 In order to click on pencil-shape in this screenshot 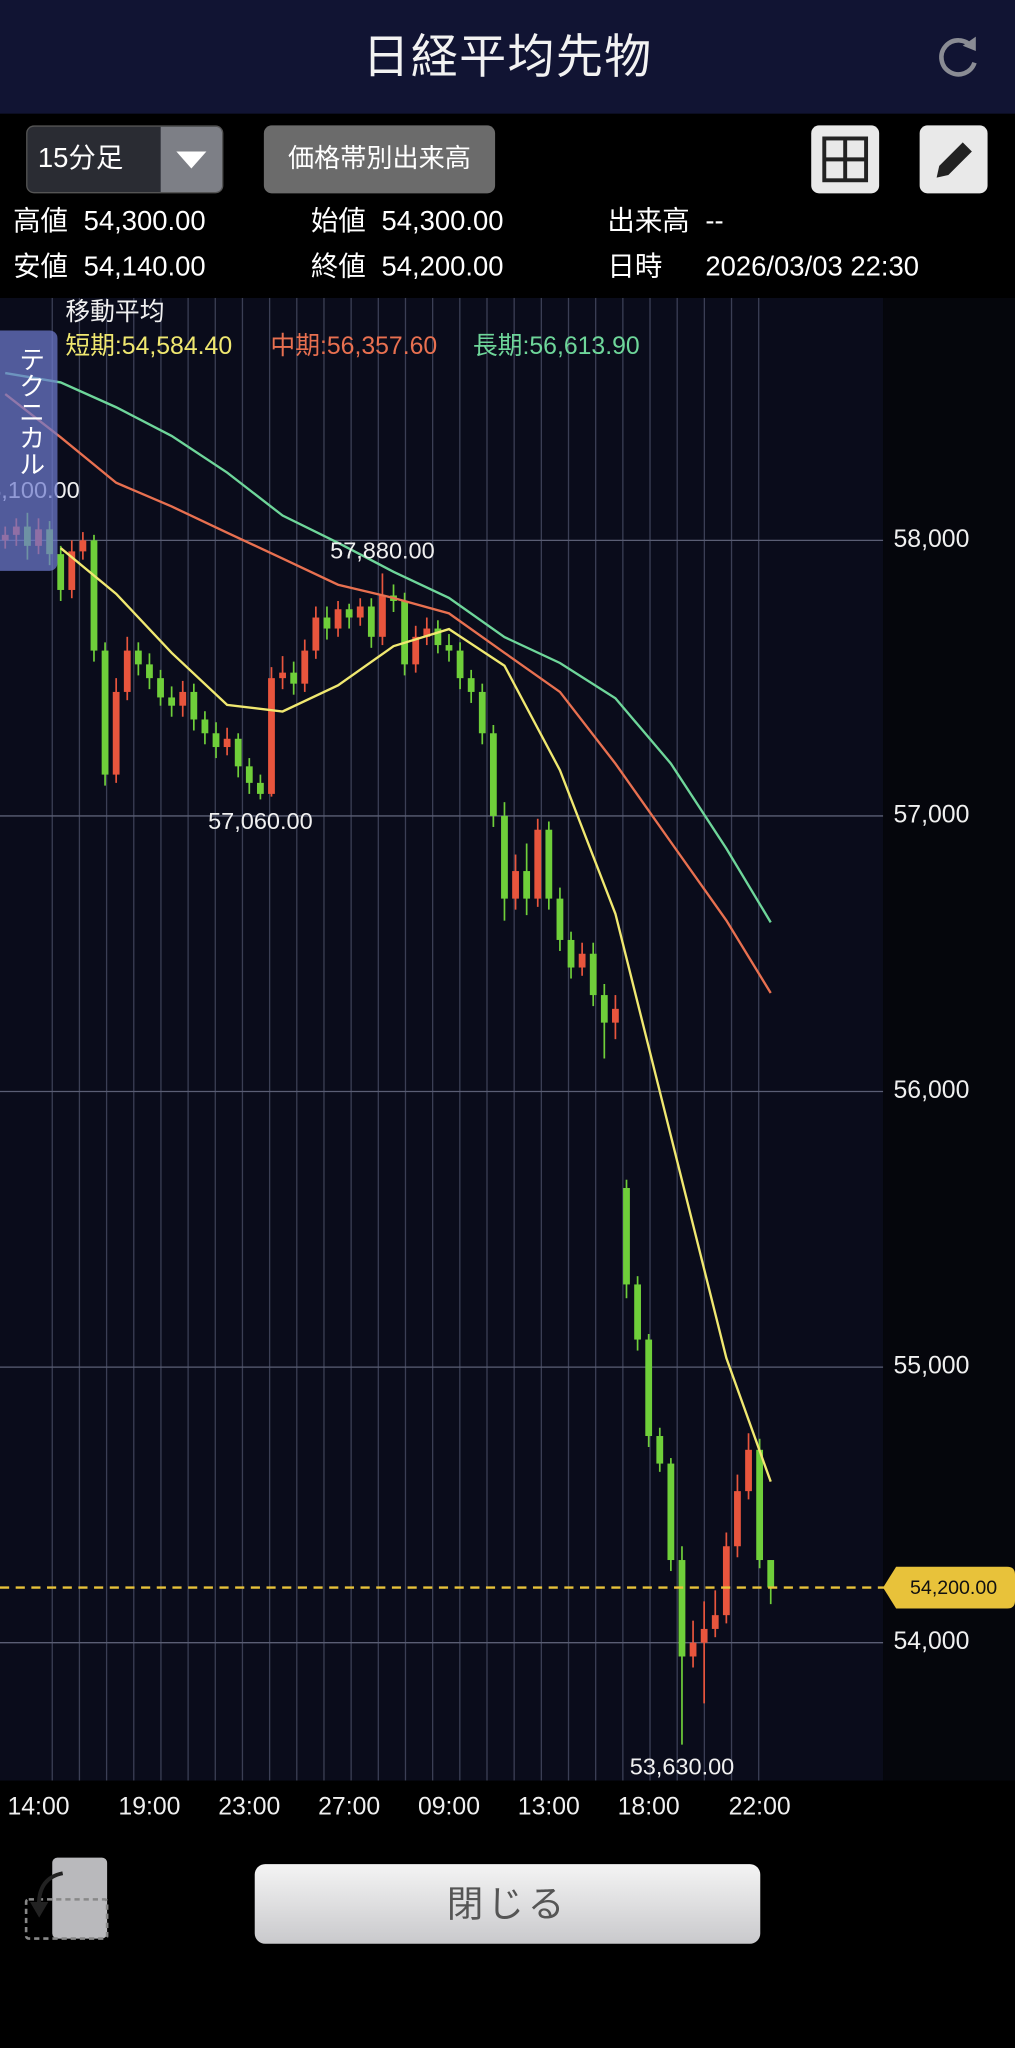, I will do `click(954, 160)`.